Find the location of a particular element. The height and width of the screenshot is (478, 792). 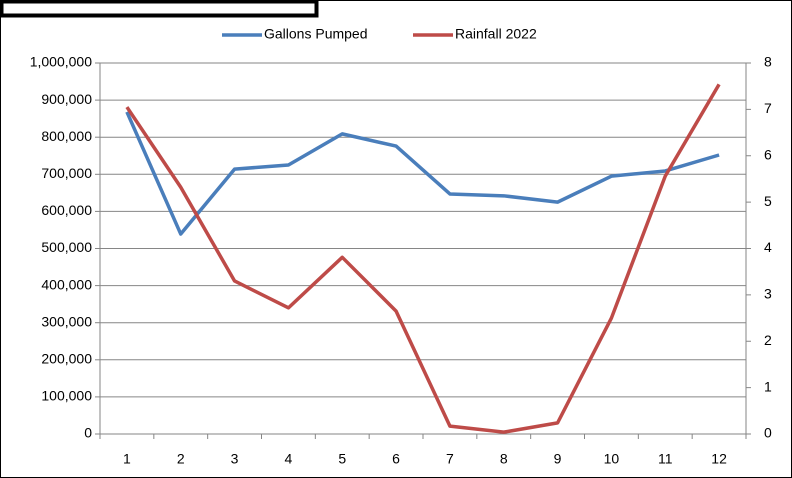

x-tick-label: 11 is located at coordinates (665, 459).